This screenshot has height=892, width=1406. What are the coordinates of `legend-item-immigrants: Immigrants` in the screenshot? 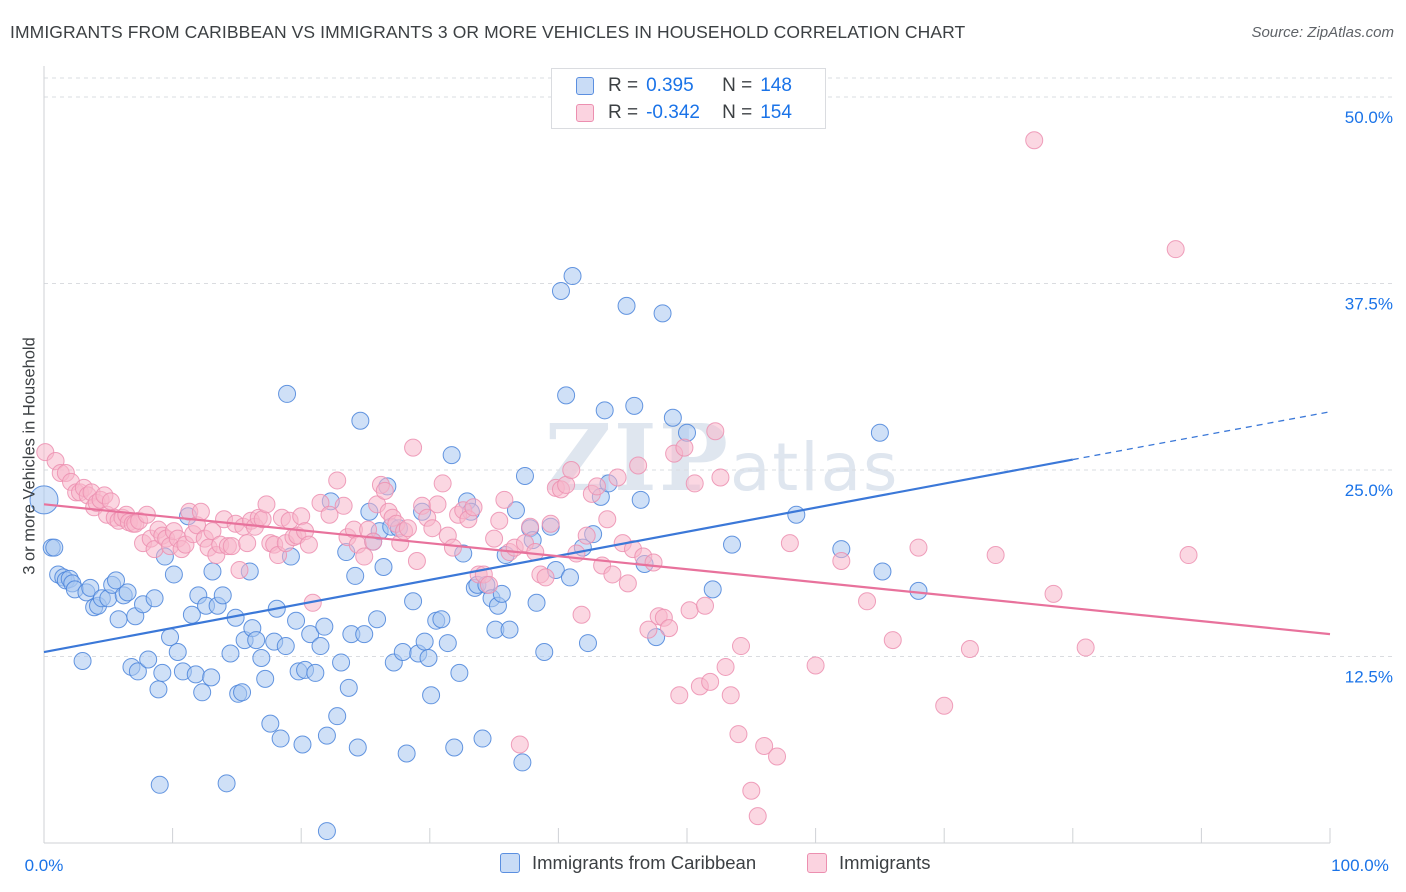 It's located at (869, 863).